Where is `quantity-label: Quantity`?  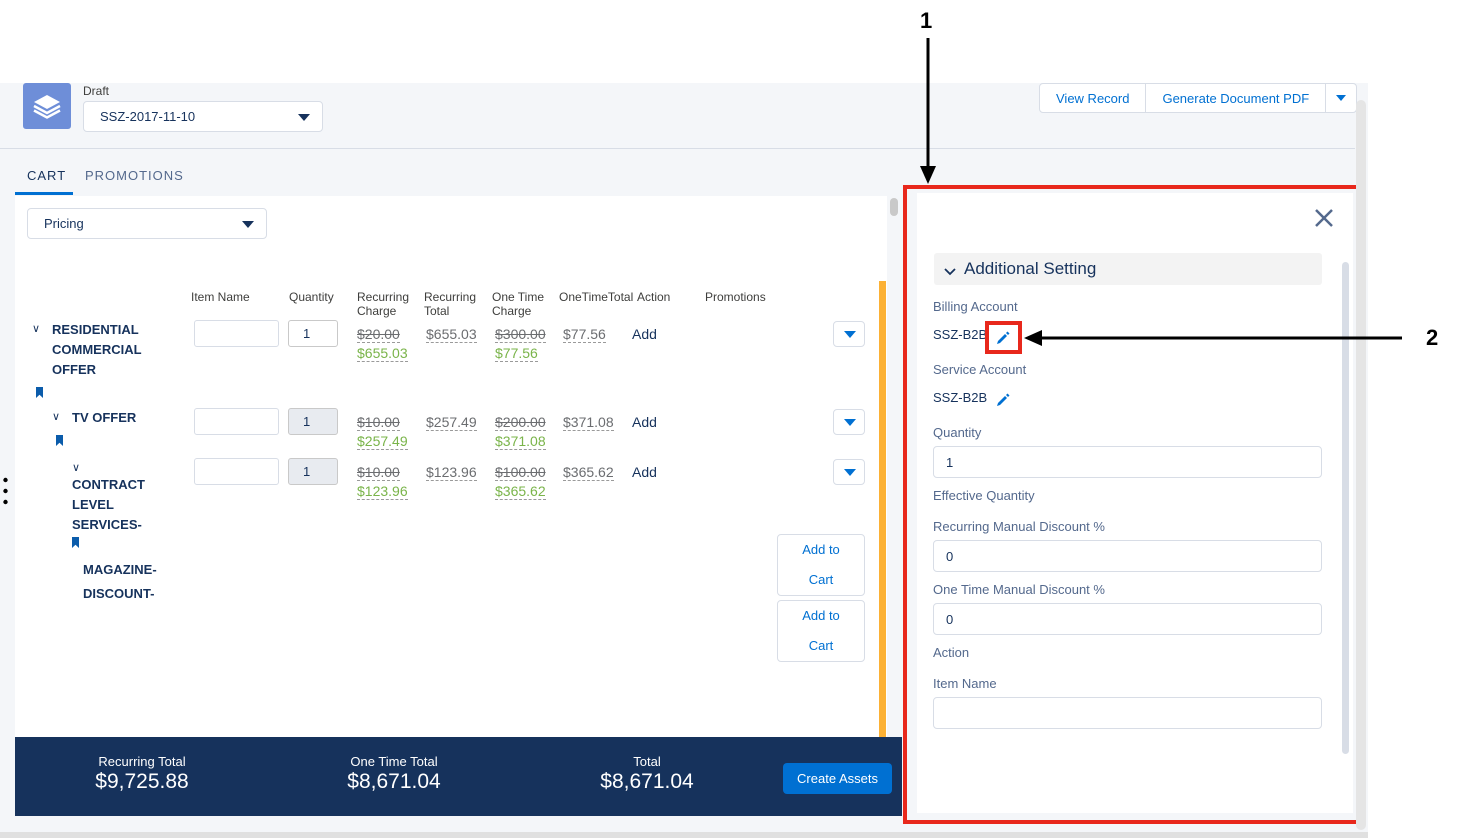 quantity-label: Quantity is located at coordinates (957, 432).